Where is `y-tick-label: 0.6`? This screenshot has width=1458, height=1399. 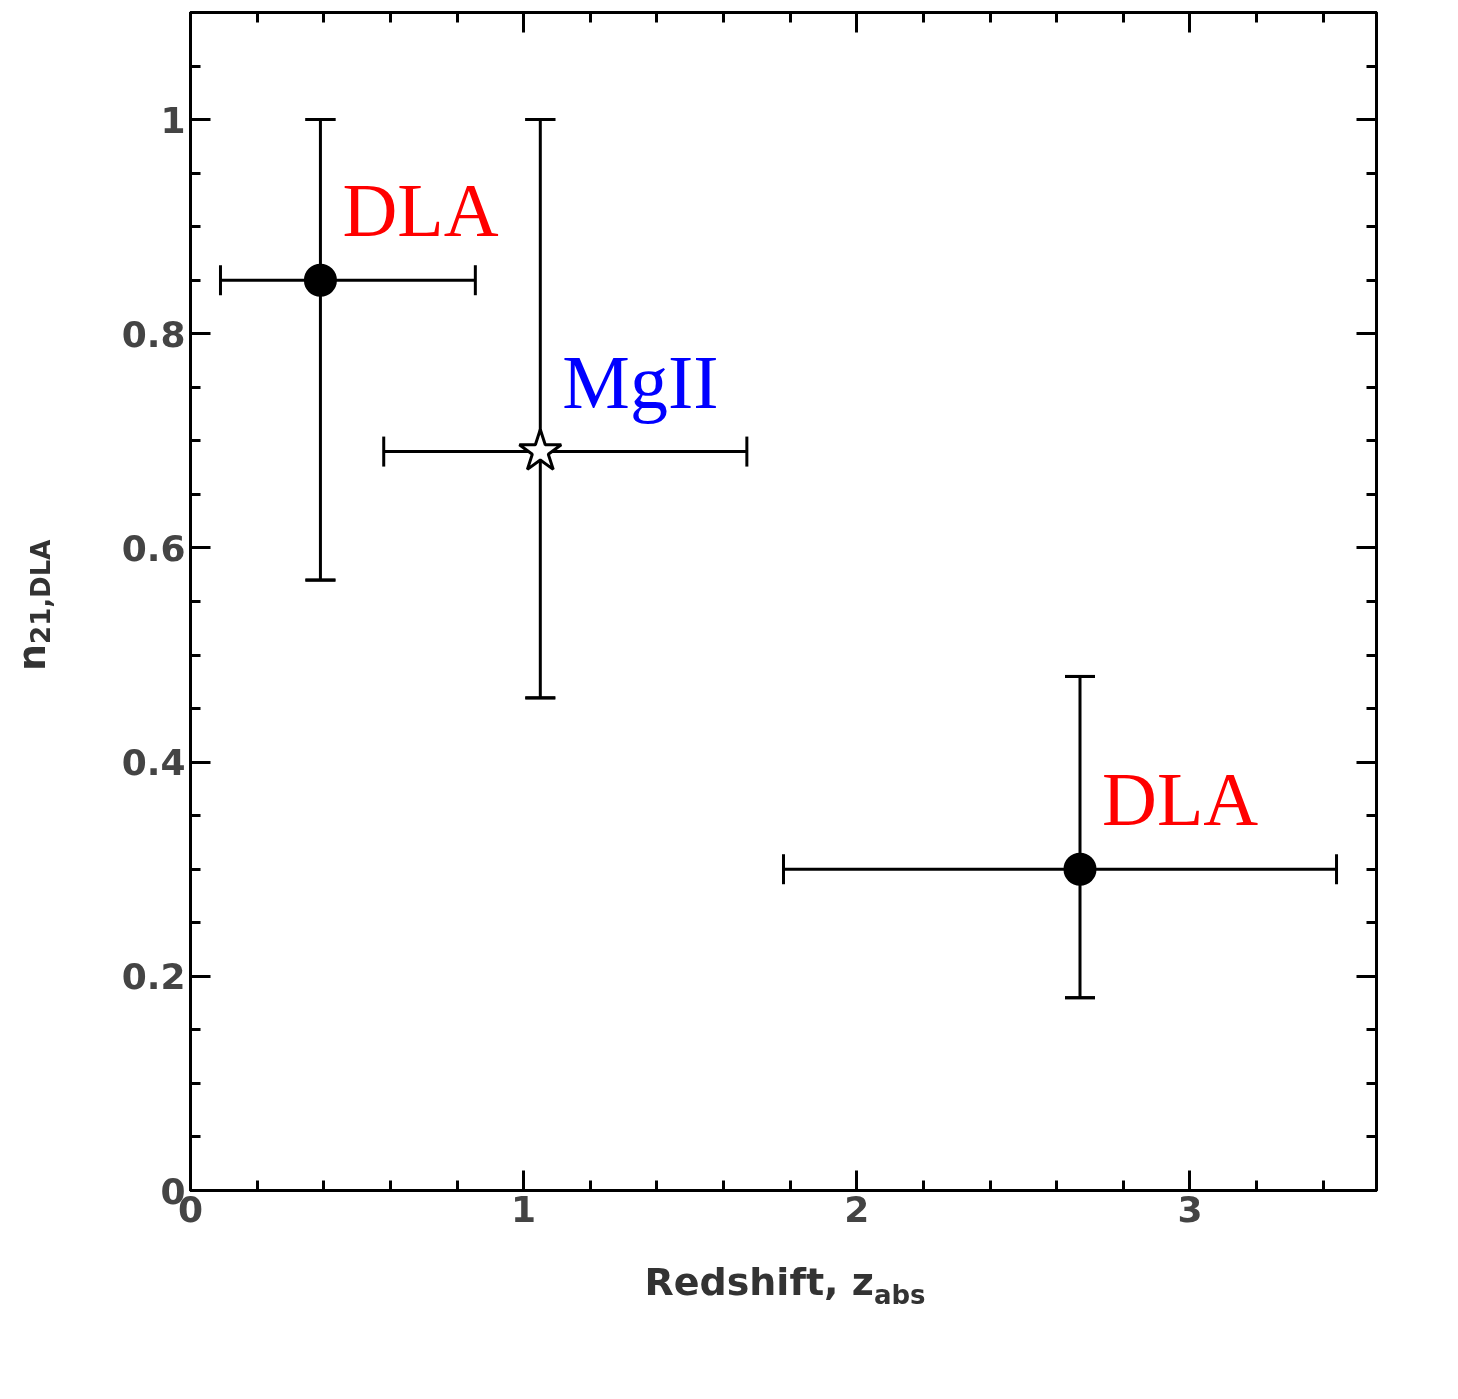
y-tick-label: 0.6 is located at coordinates (153, 548).